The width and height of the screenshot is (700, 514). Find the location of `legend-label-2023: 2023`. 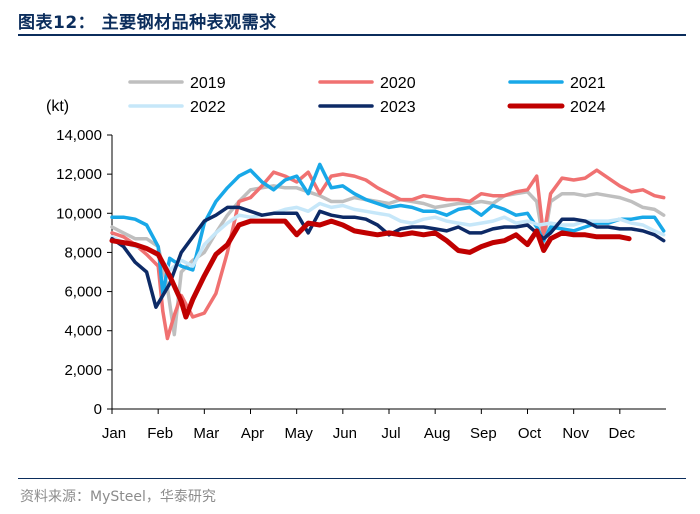

legend-label-2023: 2023 is located at coordinates (398, 107).